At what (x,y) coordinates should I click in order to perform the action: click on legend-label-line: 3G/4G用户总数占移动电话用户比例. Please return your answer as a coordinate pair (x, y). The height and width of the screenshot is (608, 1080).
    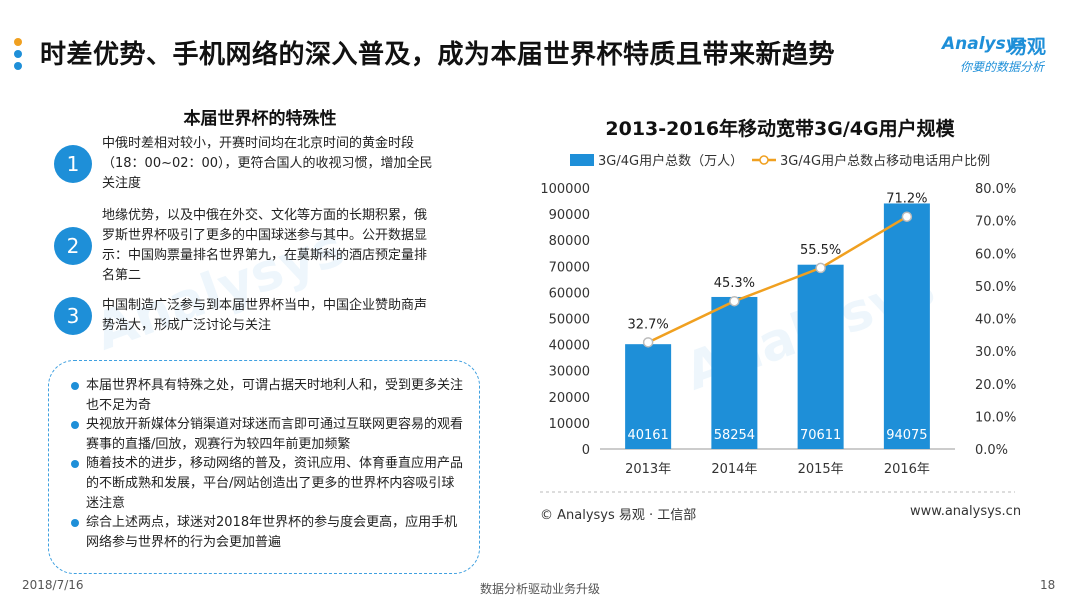
    Looking at the image, I should click on (885, 161).